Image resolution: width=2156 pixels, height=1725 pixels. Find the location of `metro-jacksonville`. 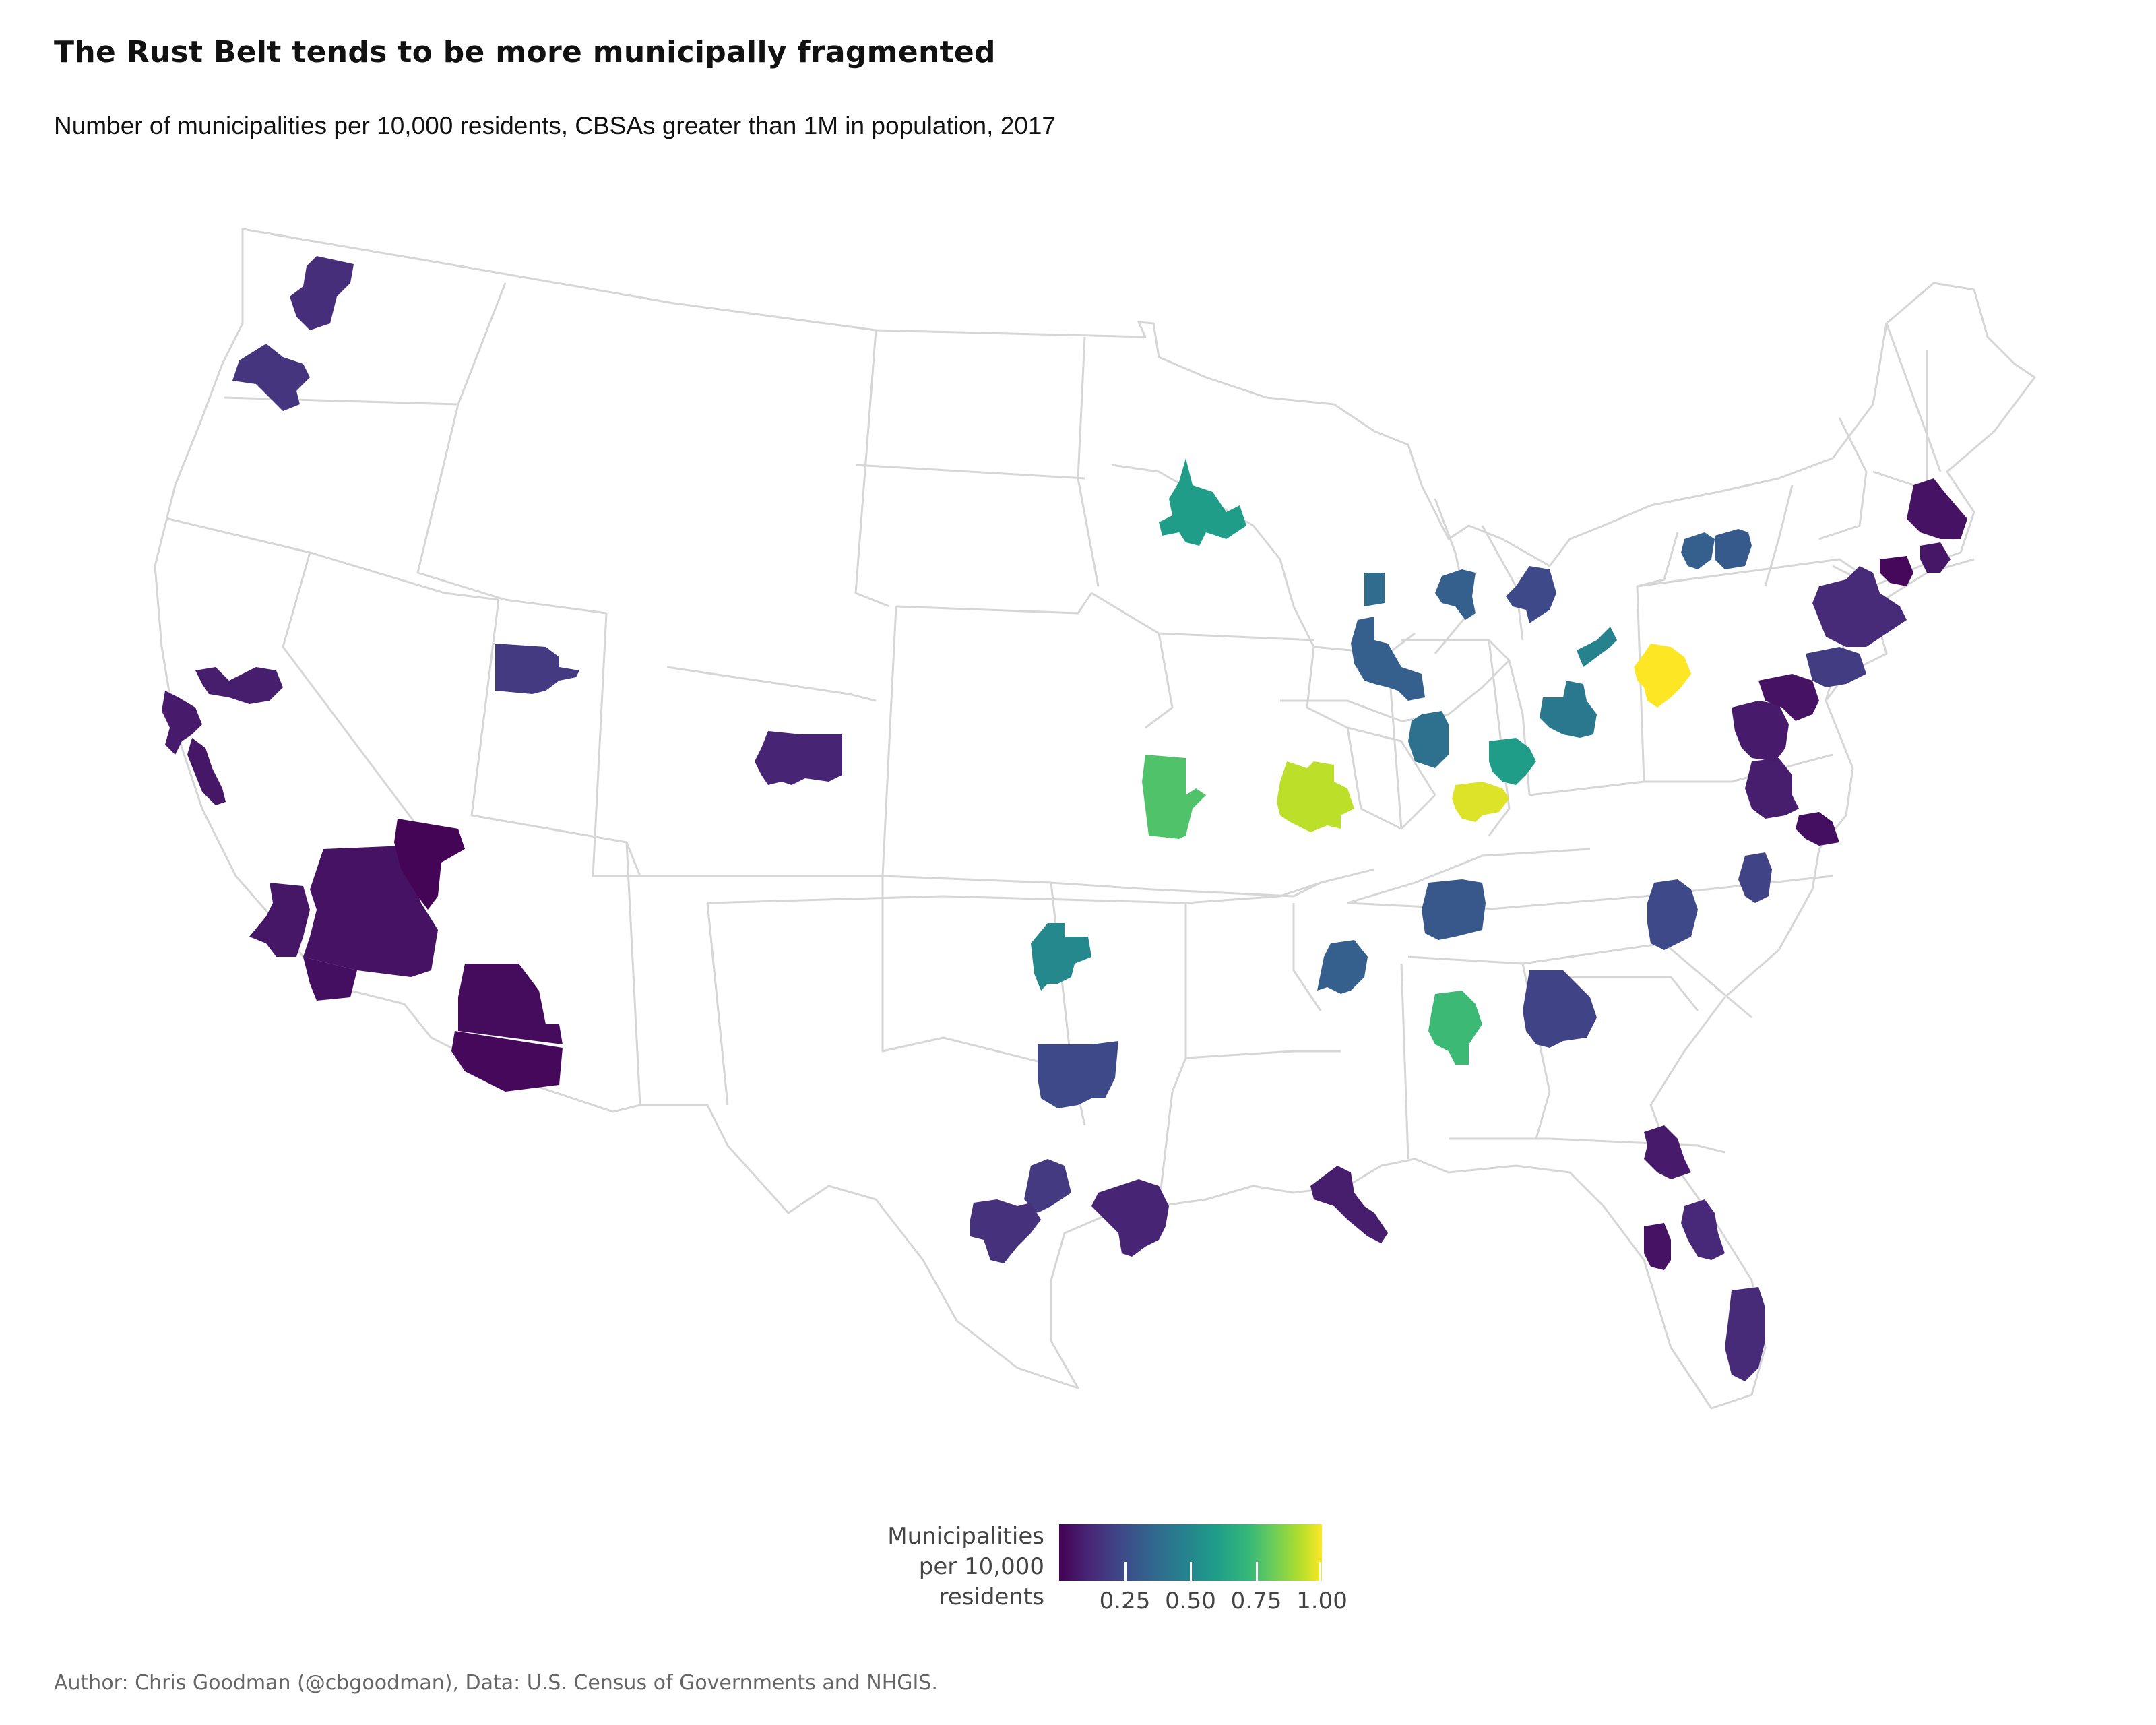

metro-jacksonville is located at coordinates (1667, 1152).